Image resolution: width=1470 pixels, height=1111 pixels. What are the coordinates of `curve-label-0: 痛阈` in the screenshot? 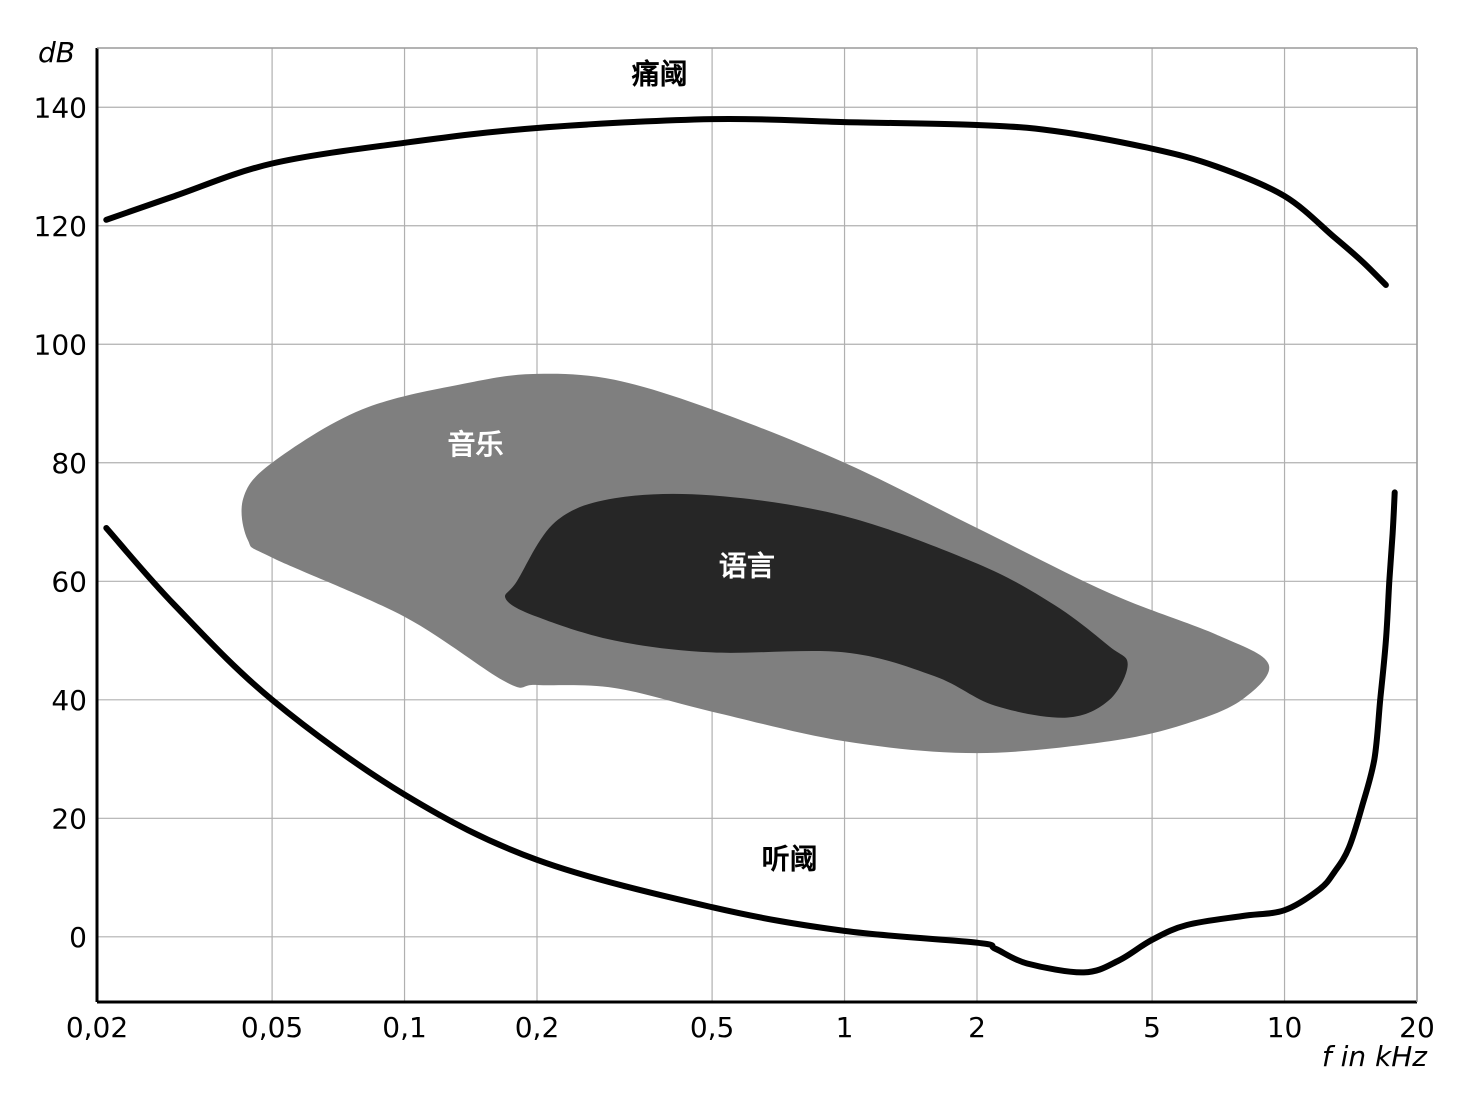 It's located at (660, 74).